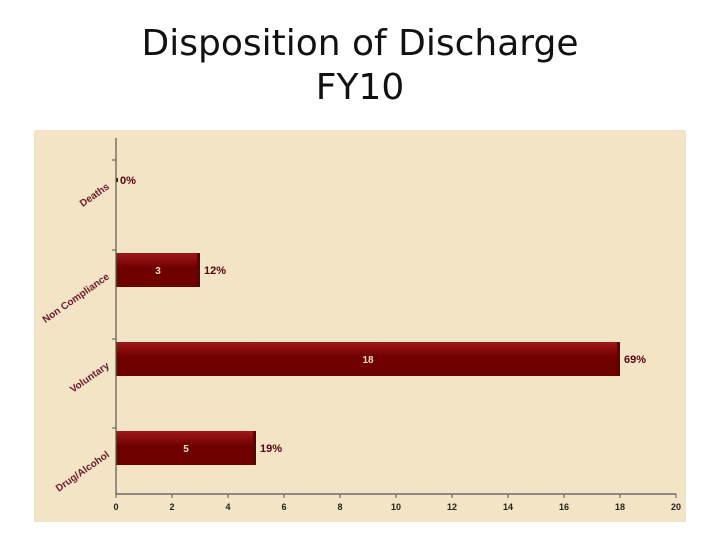 The width and height of the screenshot is (720, 540). I want to click on bar-value-label: 3, so click(158, 271).